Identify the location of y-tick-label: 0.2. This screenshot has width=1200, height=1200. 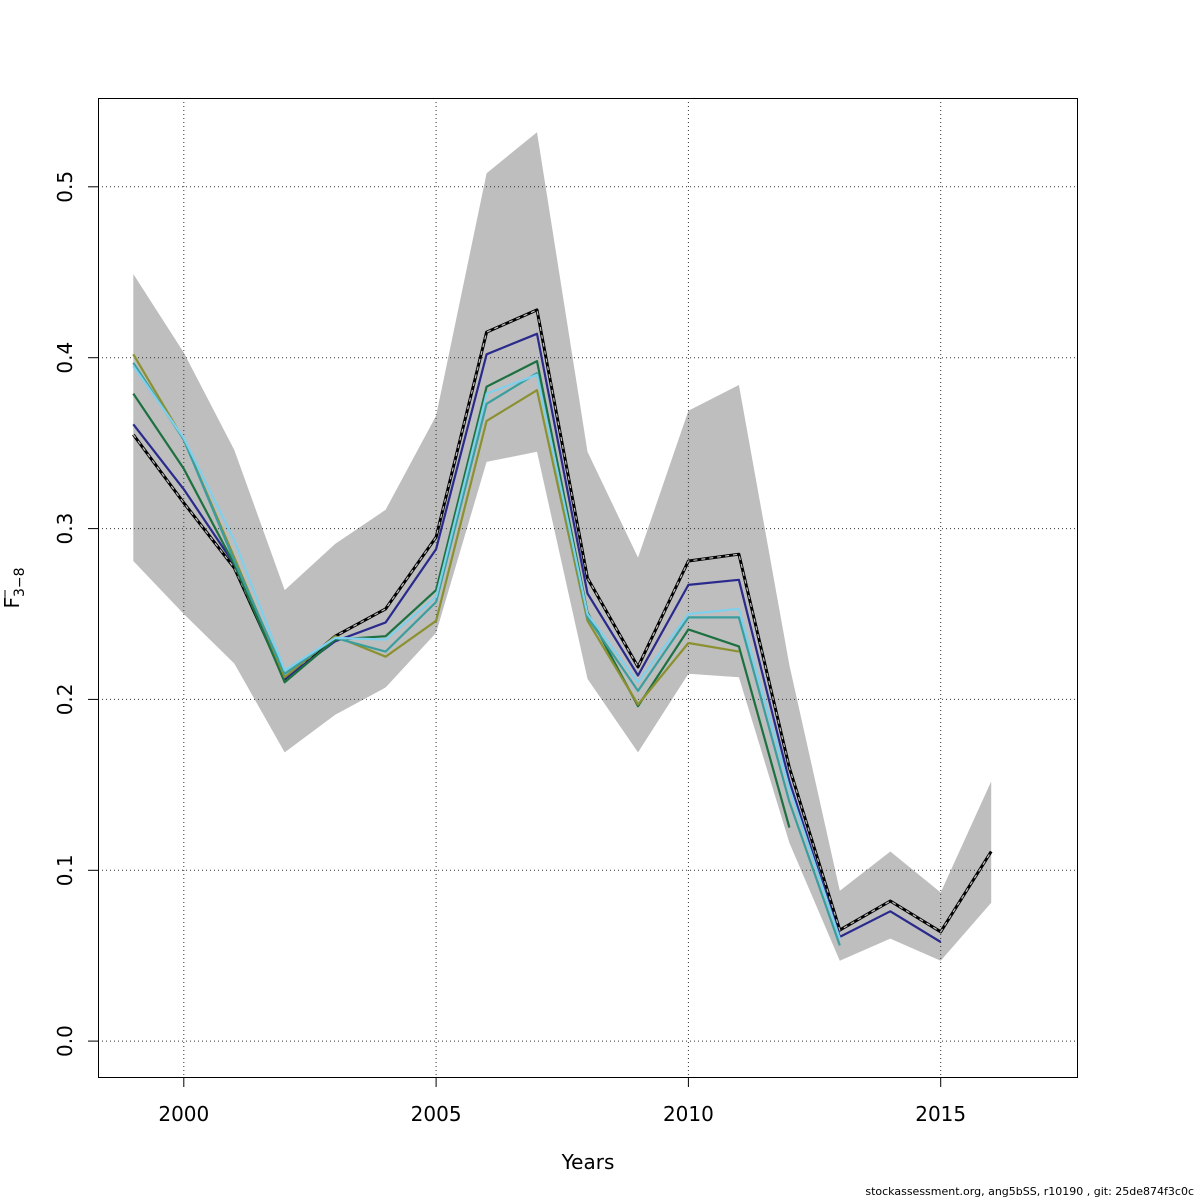
(65, 699).